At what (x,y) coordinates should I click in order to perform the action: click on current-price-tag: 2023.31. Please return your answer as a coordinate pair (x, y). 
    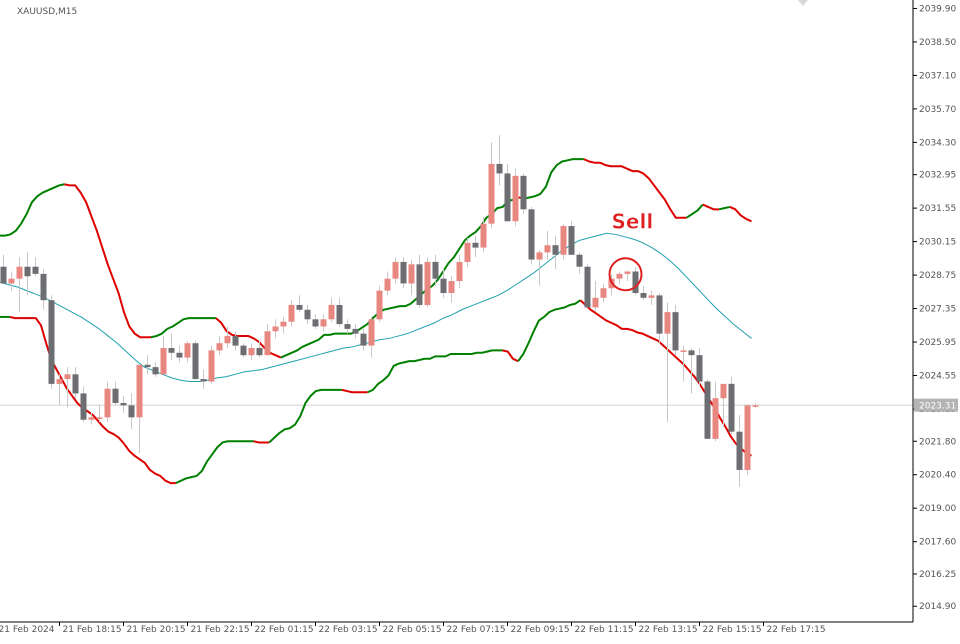
    Looking at the image, I should click on (936, 405).